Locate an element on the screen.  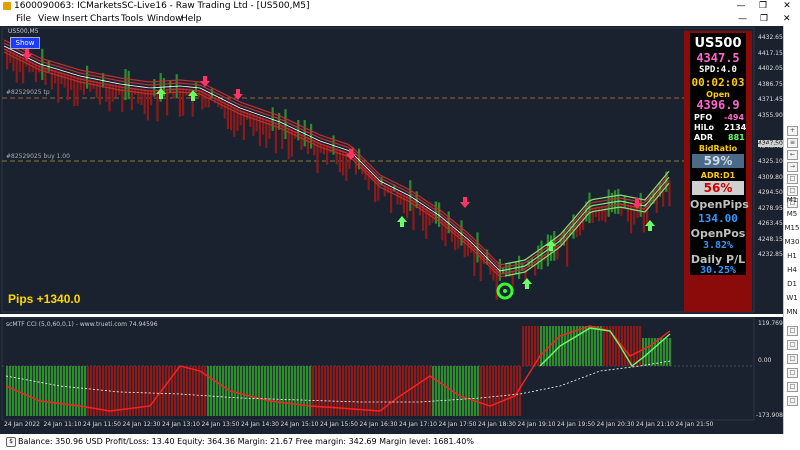
toolbar-icon: → is located at coordinates (792, 167).